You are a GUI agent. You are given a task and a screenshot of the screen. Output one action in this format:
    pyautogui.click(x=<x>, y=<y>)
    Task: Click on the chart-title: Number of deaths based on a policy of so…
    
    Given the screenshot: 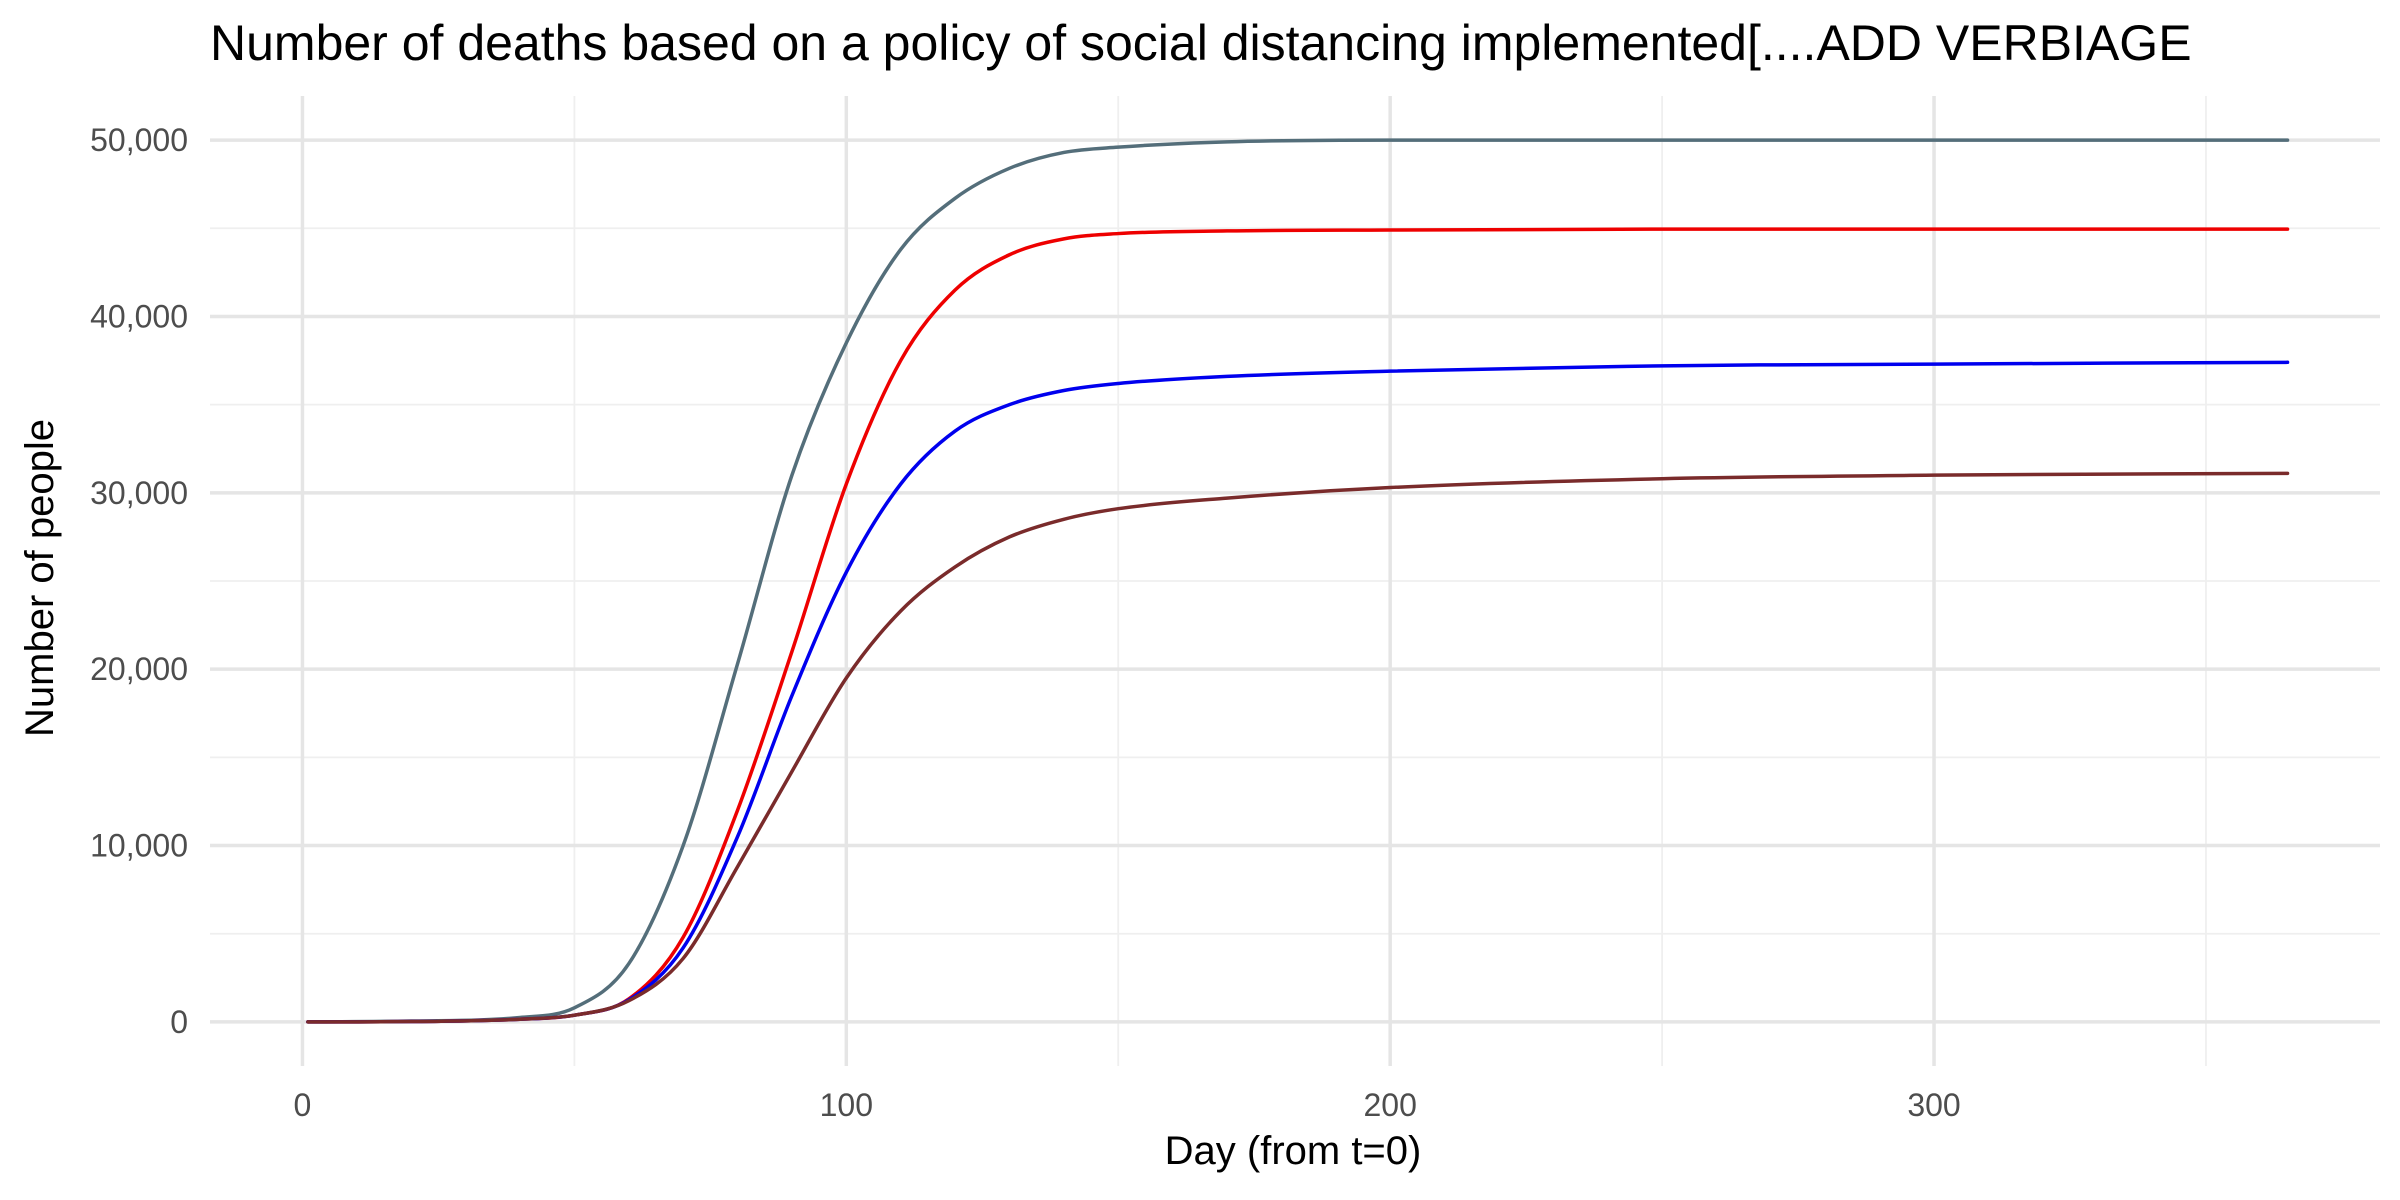 What is the action you would take?
    pyautogui.click(x=1201, y=43)
    